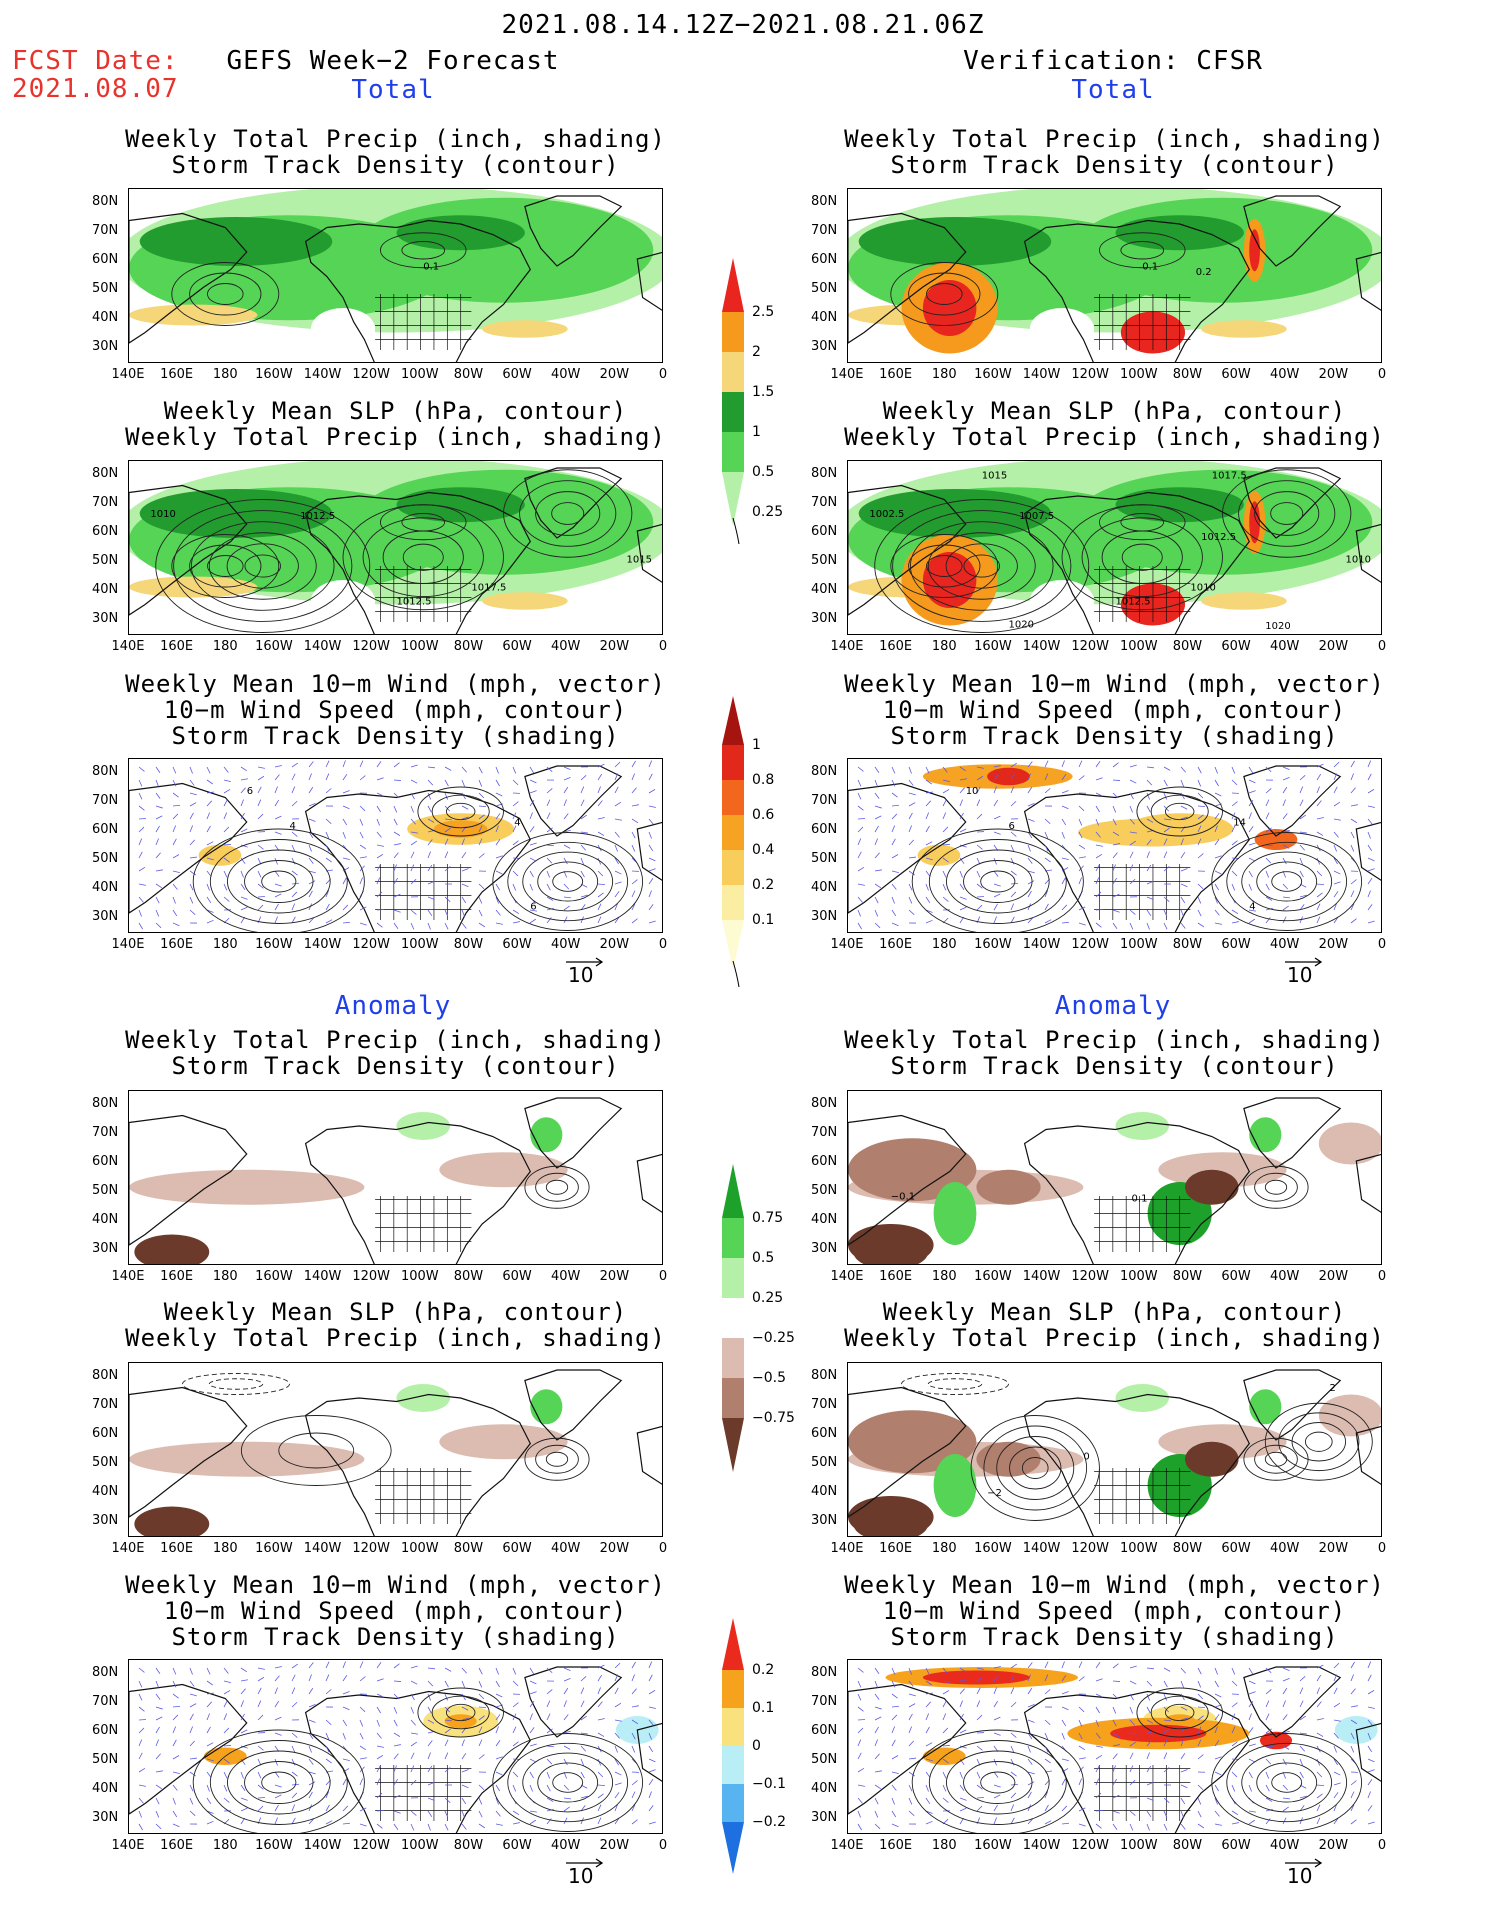 The image size is (1487, 1925). Describe the element at coordinates (395, 275) in the screenshot. I see `forecast-panel-1: 0.1` at that location.